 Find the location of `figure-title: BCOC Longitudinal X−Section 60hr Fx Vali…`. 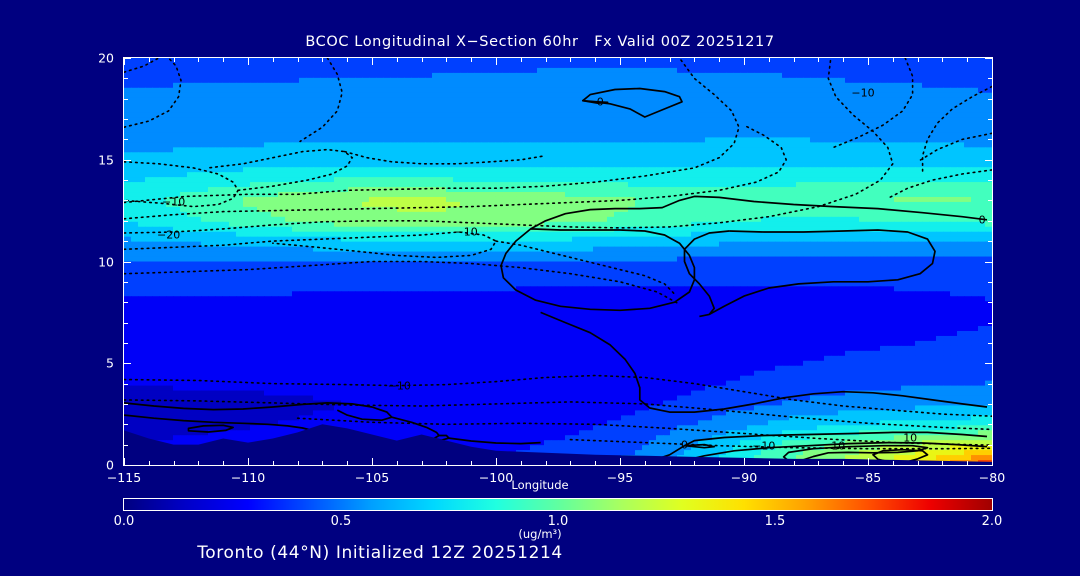

figure-title: BCOC Longitudinal X−Section 60hr Fx Vali… is located at coordinates (540, 42).